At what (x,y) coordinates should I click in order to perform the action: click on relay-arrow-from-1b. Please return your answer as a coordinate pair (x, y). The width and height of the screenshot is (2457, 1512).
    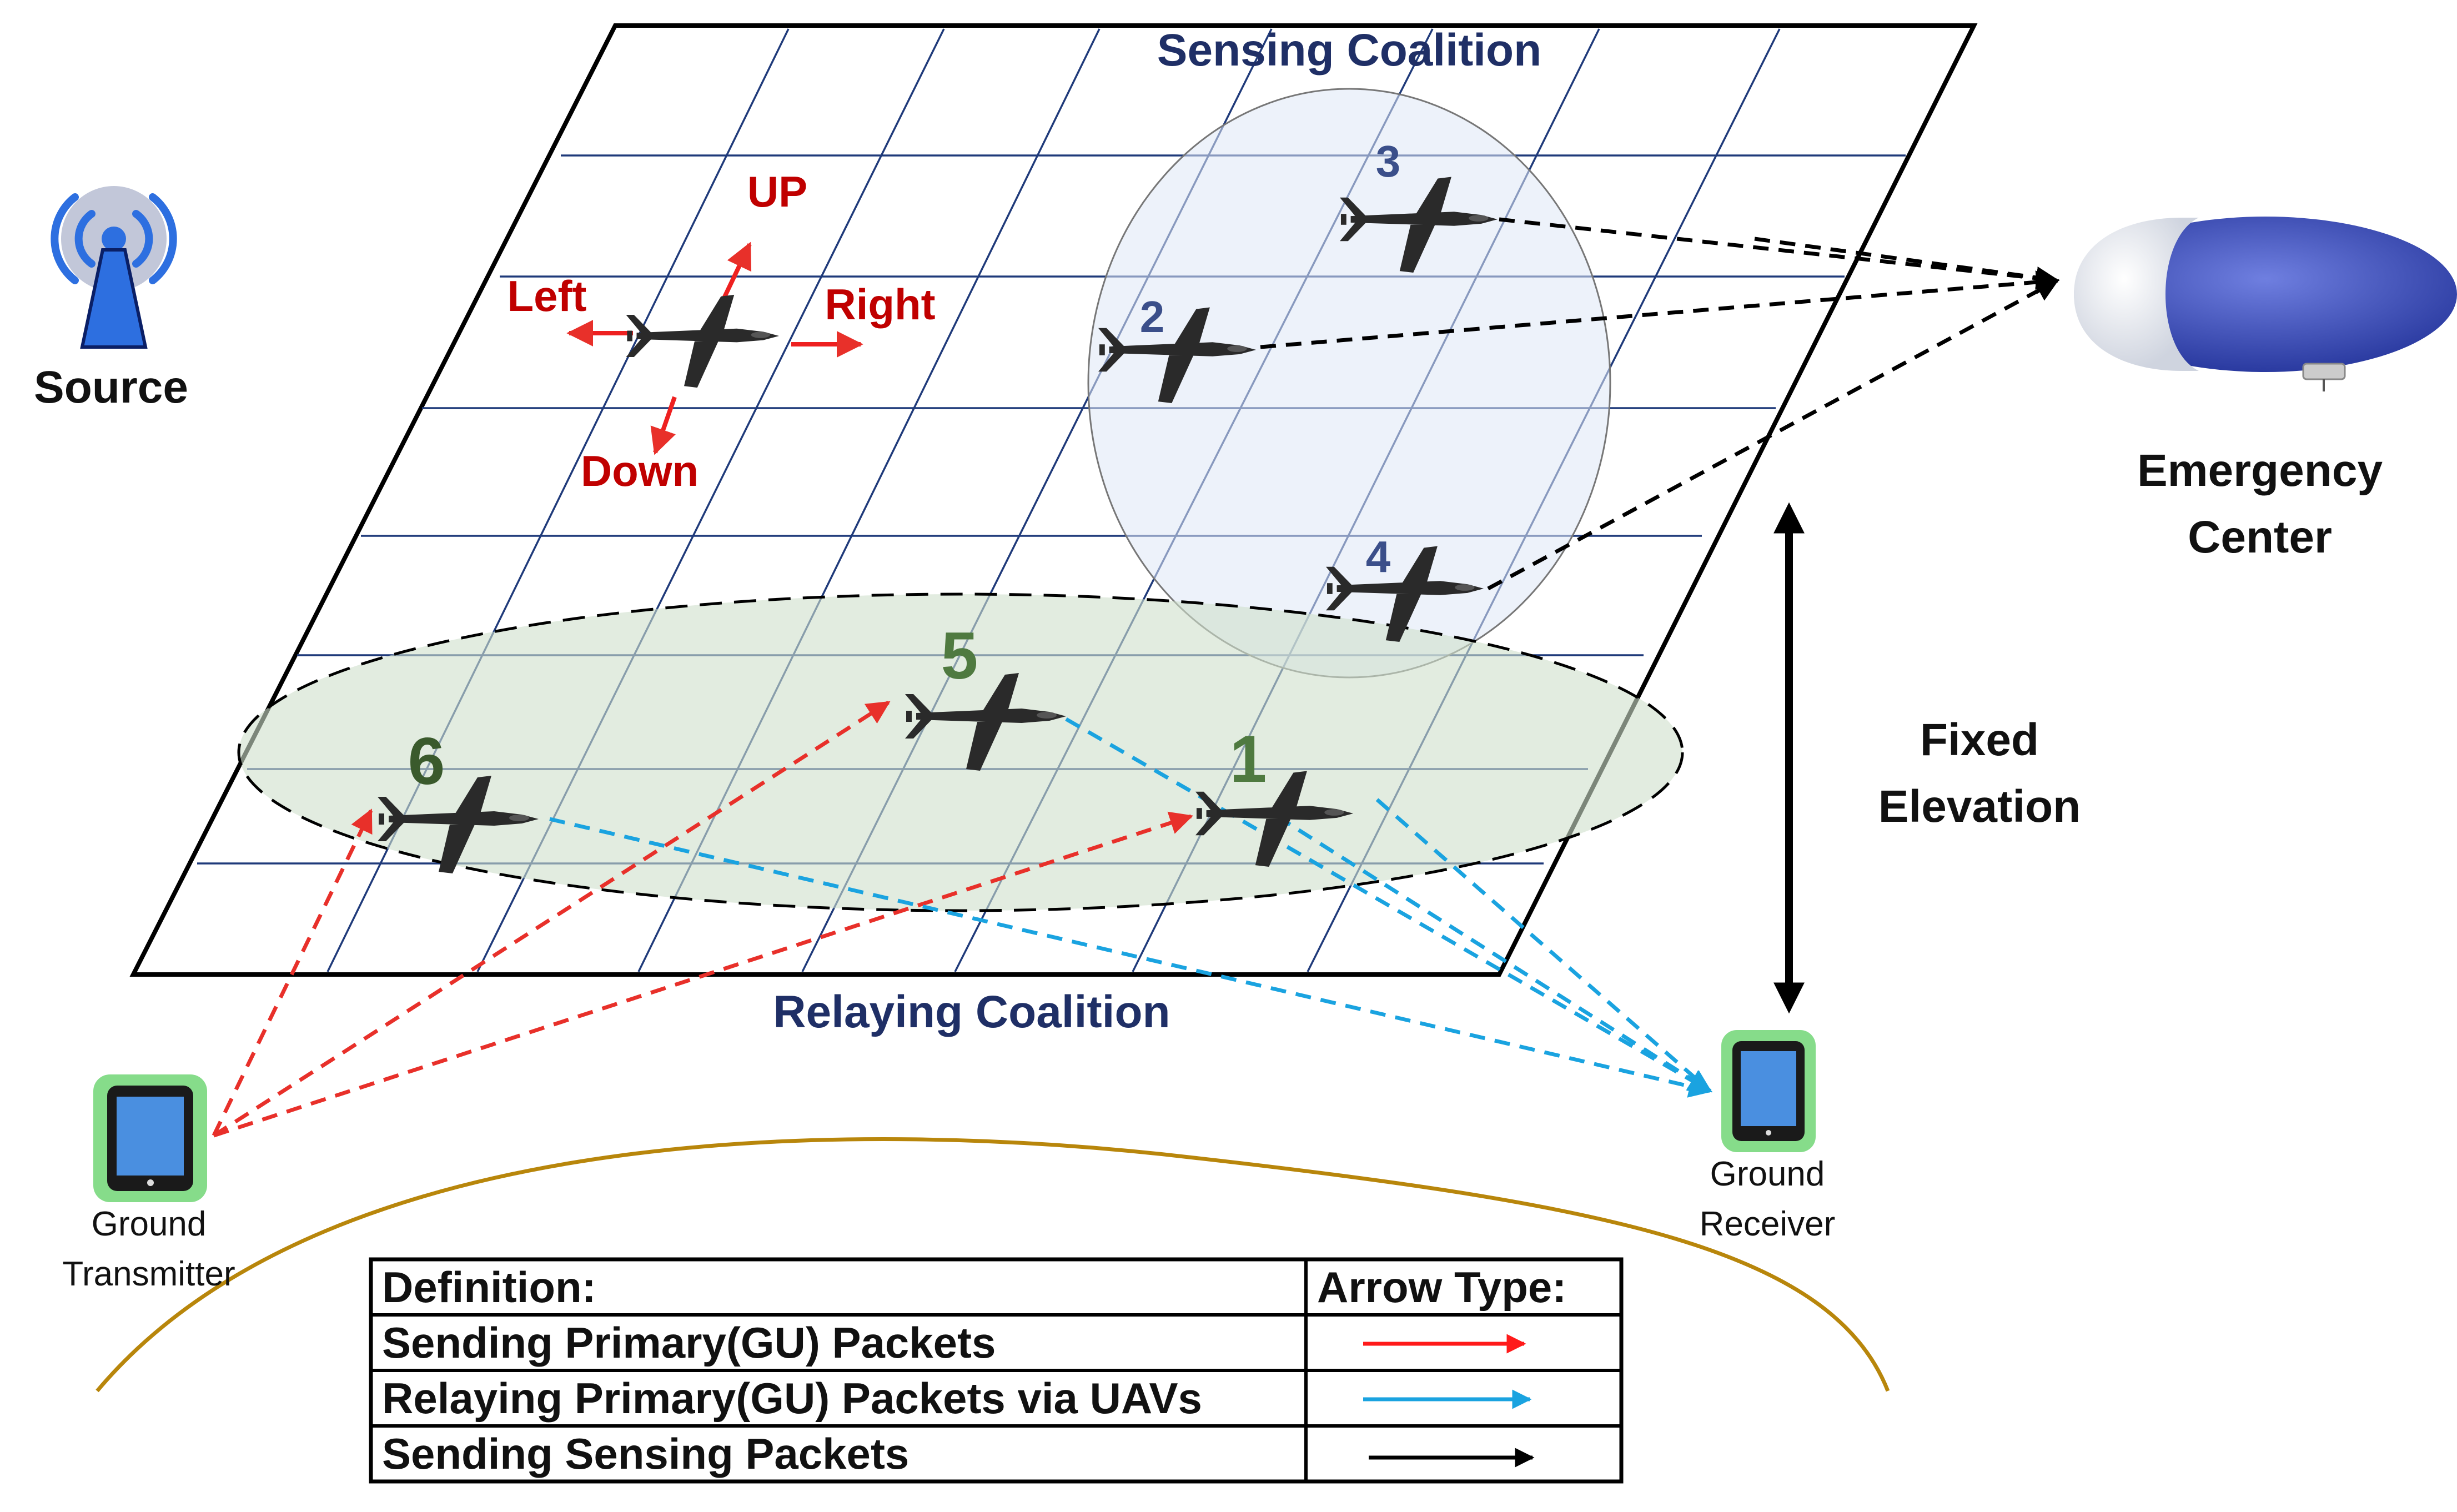
    Looking at the image, I should click on (1543, 945).